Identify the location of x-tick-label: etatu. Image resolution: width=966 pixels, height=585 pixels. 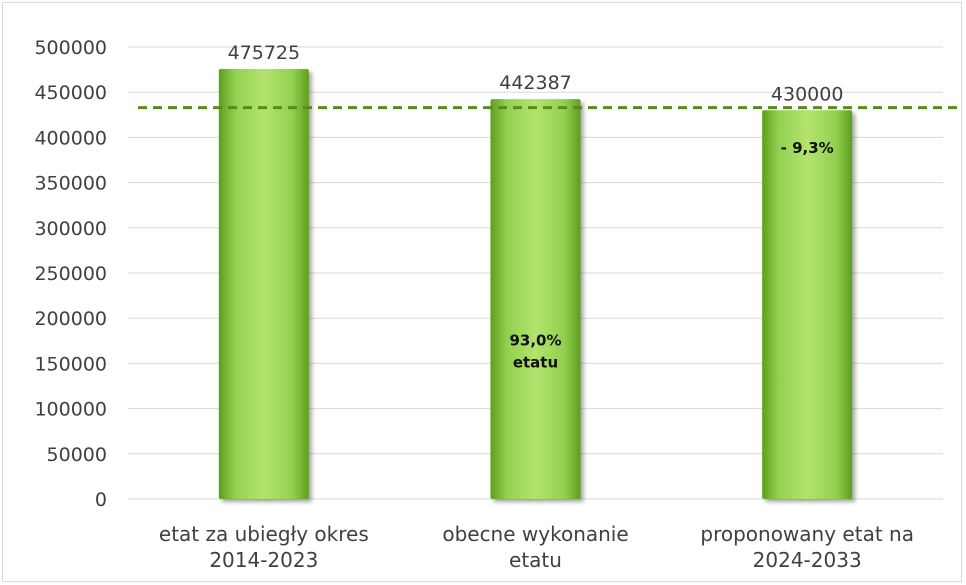
(535, 560).